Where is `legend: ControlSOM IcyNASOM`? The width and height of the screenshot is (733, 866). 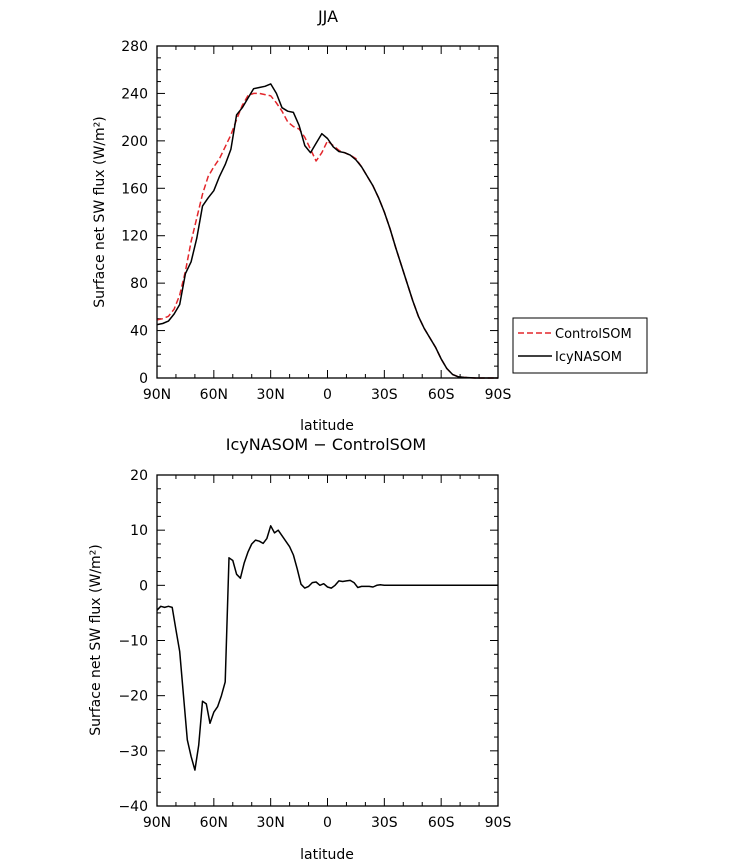 legend: ControlSOM IcyNASOM is located at coordinates (580, 345).